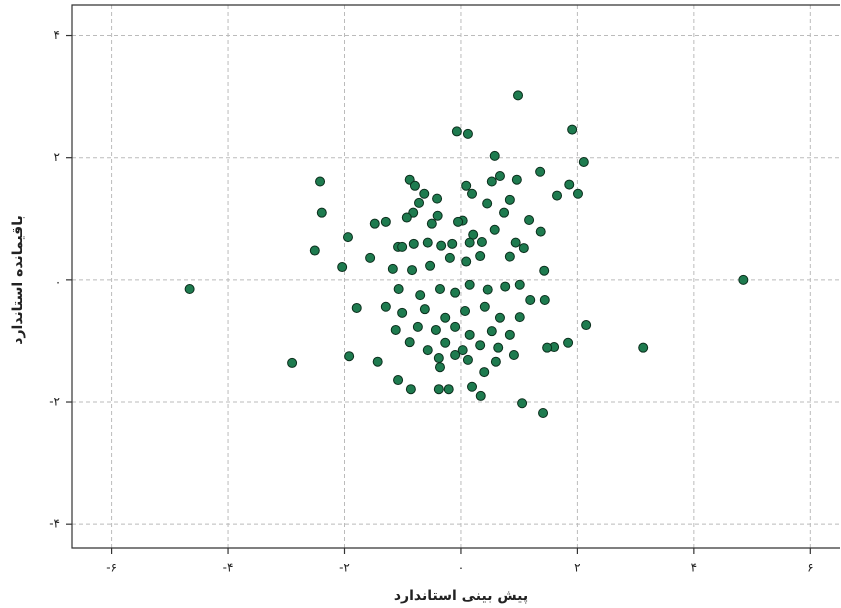 The width and height of the screenshot is (841, 608). What do you see at coordinates (694, 568) in the screenshot?
I see `x-tick-label: ۴` at bounding box center [694, 568].